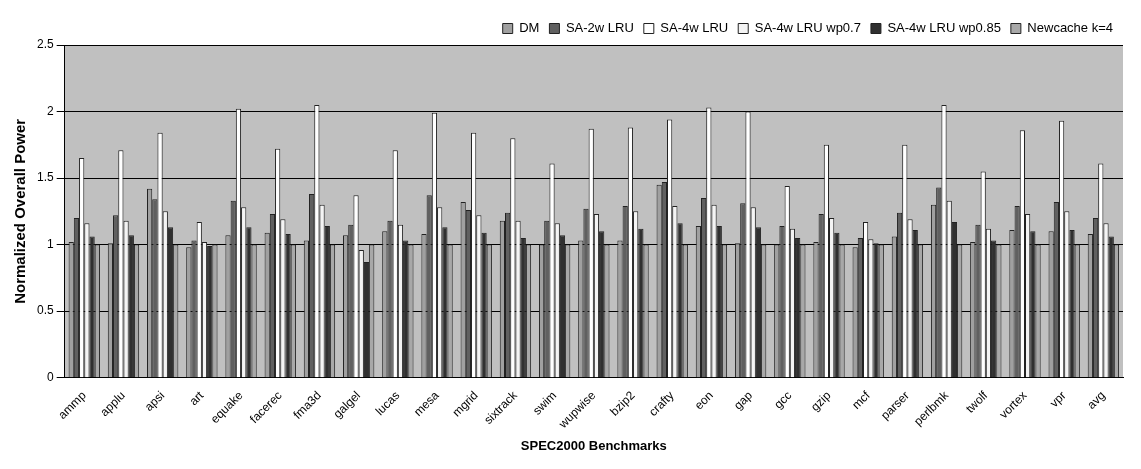  Describe the element at coordinates (1096, 400) in the screenshot. I see `x-tick-label: avg` at that location.